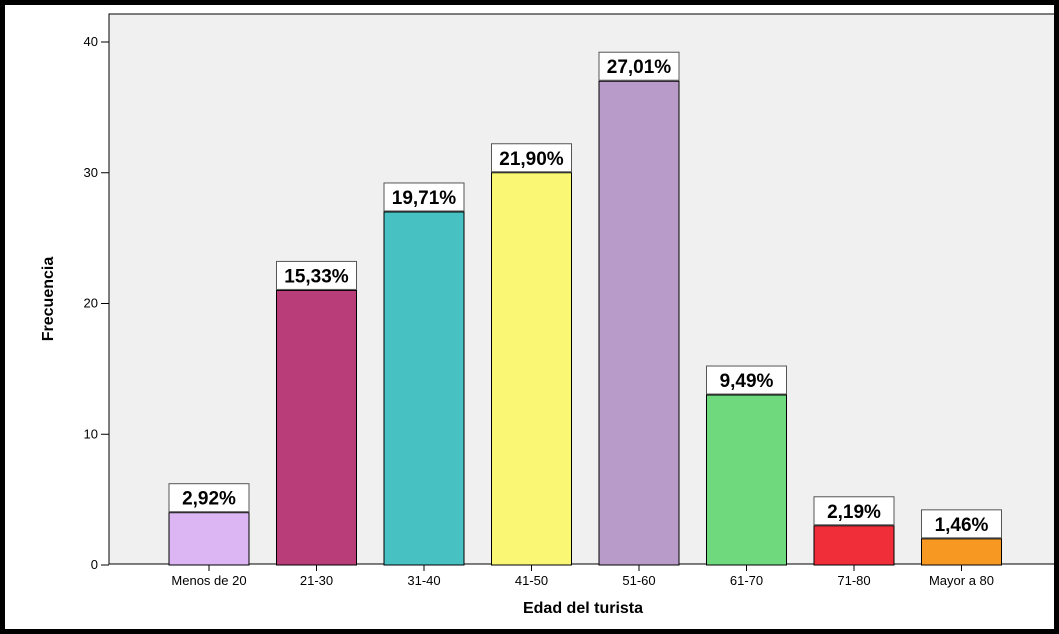 The height and width of the screenshot is (634, 1059). I want to click on x-tick-label: 41-50, so click(531, 580).